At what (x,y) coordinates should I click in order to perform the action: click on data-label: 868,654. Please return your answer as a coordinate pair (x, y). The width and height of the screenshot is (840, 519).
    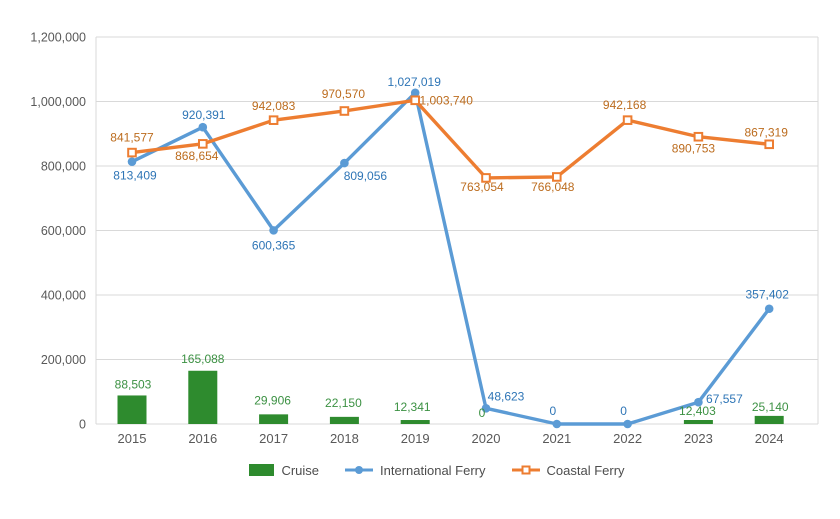
    Looking at the image, I should click on (197, 156).